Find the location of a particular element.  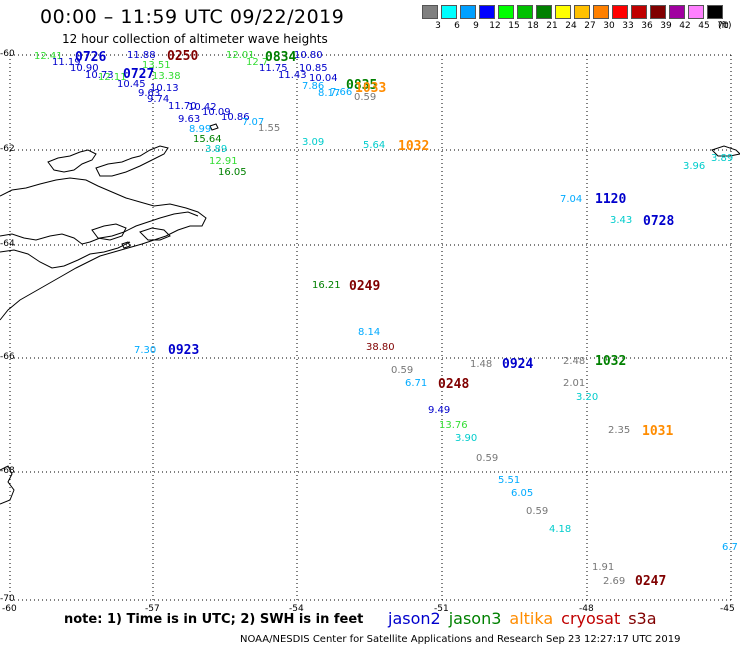

swh-value-label: 7.30 is located at coordinates (145, 350).